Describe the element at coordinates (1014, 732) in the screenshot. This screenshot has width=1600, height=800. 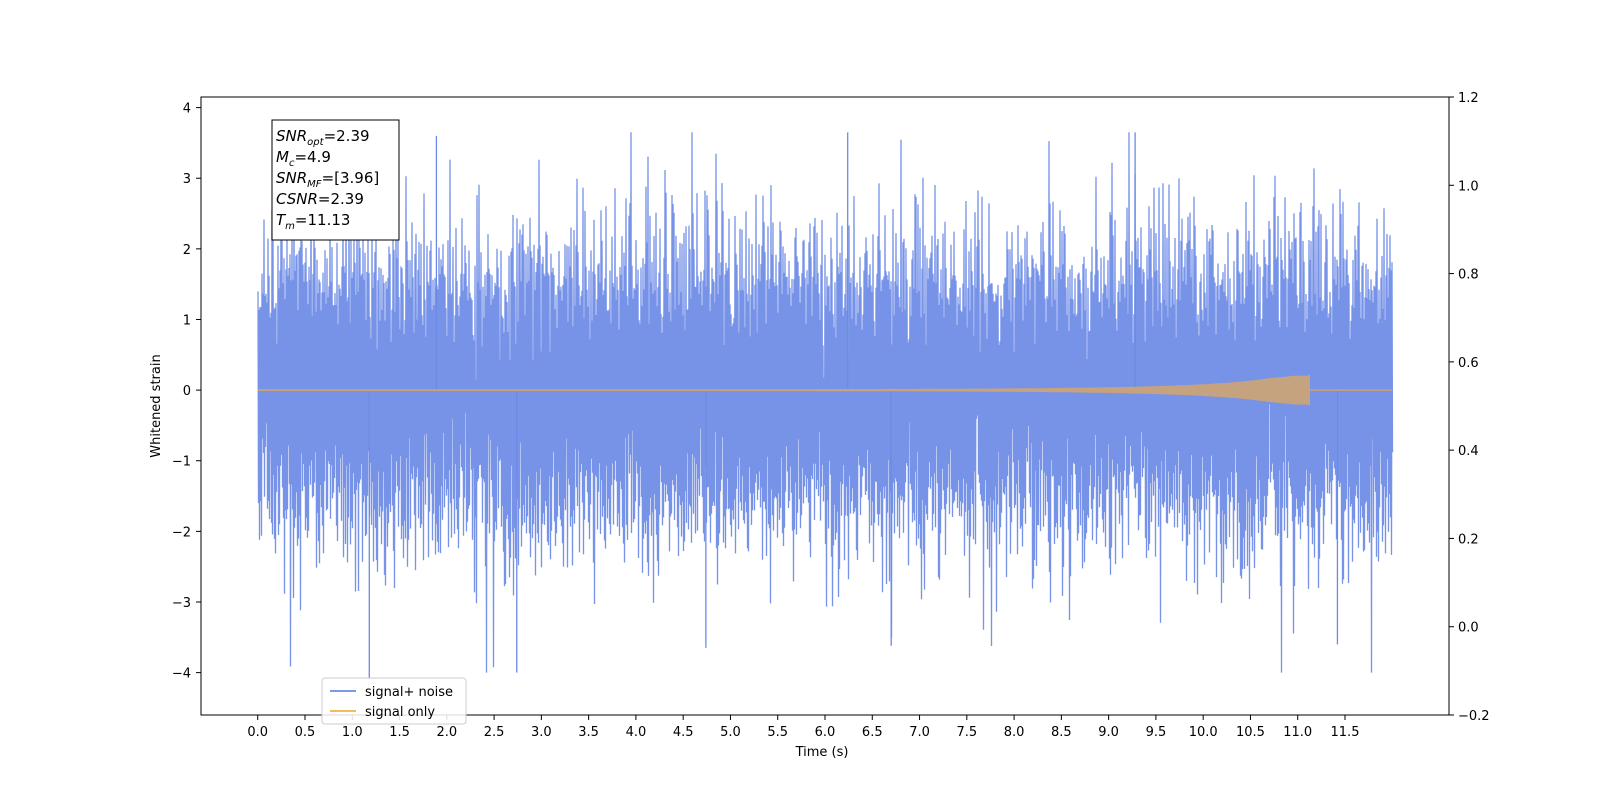
I see `x-tick-label: 8.0` at that location.